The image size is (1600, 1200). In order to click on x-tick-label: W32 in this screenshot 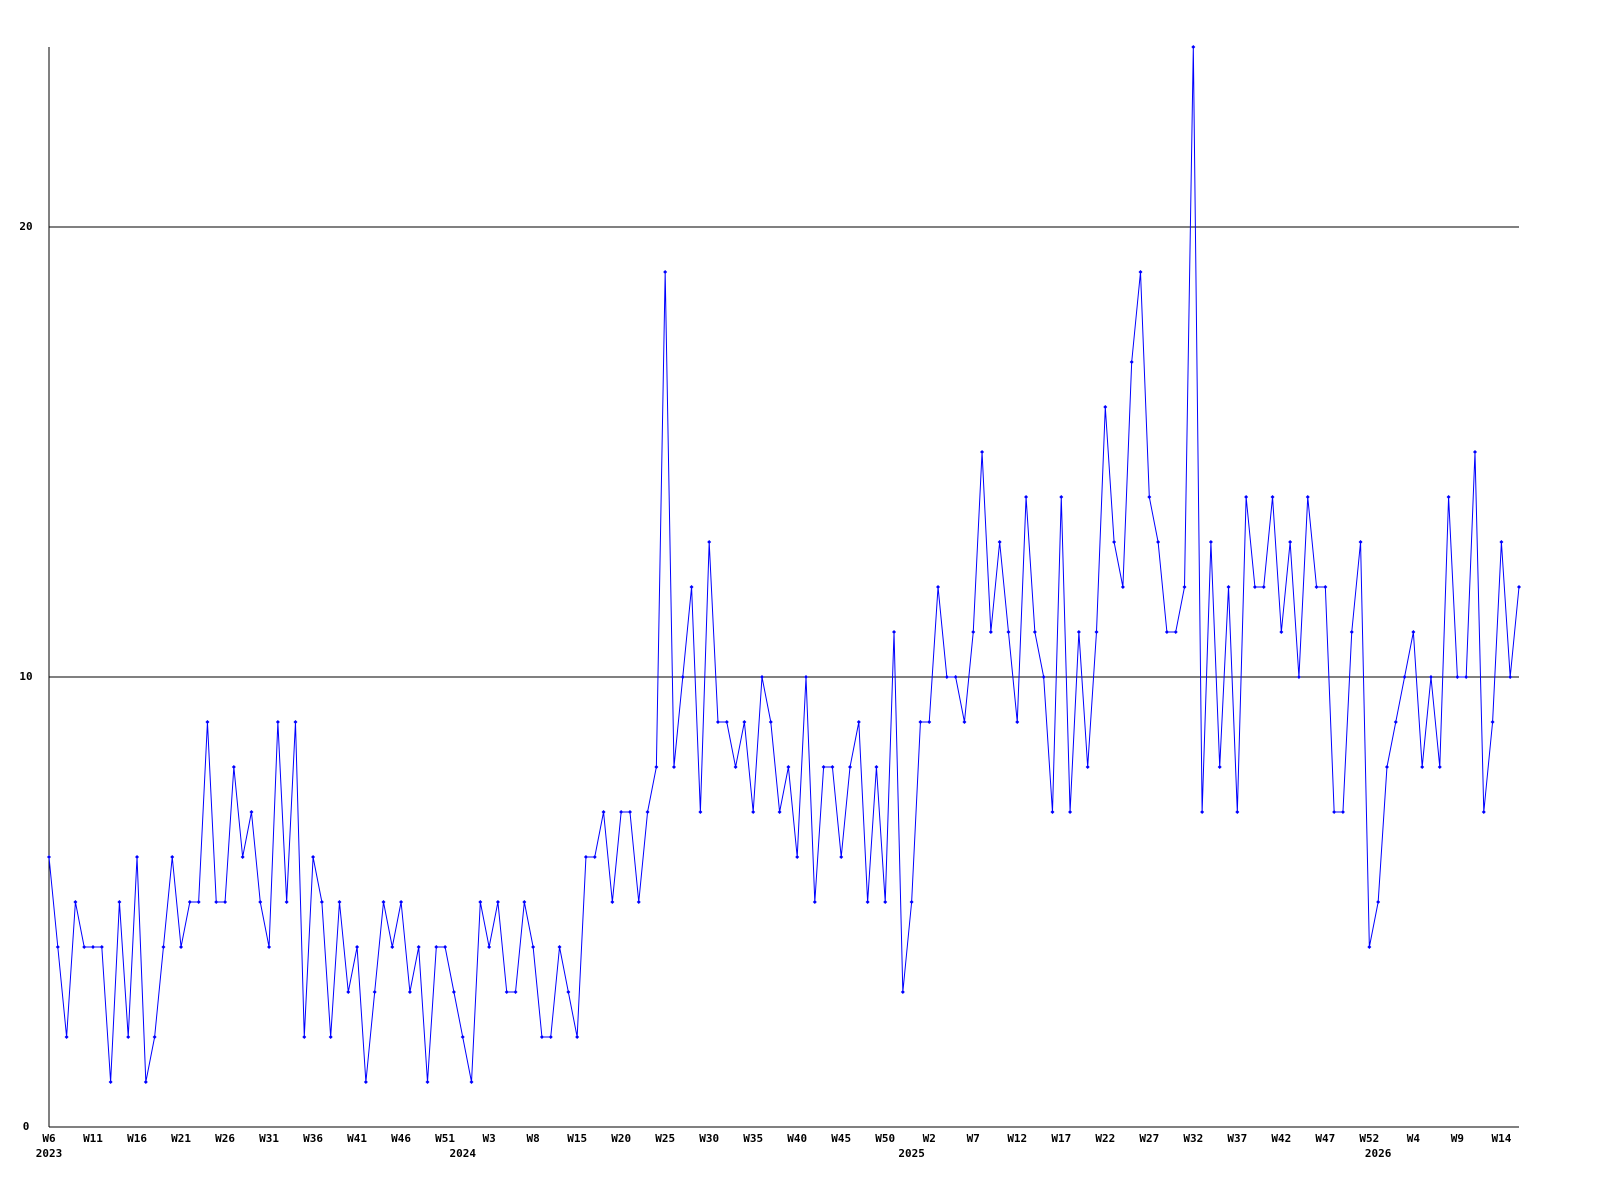, I will do `click(1193, 1138)`.